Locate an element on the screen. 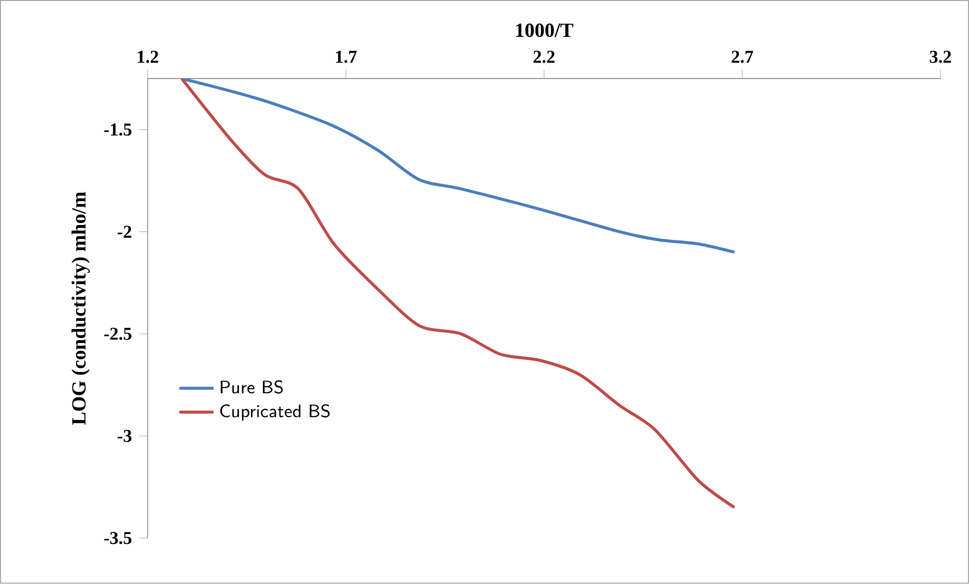 This screenshot has height=584, width=969. legend-label: Pure BS is located at coordinates (251, 387).